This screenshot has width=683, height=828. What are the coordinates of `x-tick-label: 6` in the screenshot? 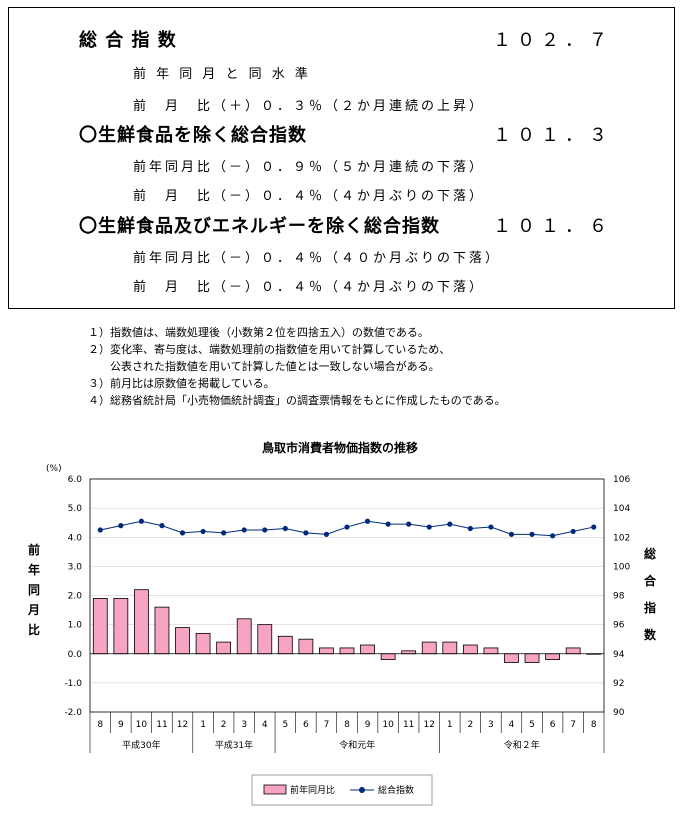 It's located at (306, 725).